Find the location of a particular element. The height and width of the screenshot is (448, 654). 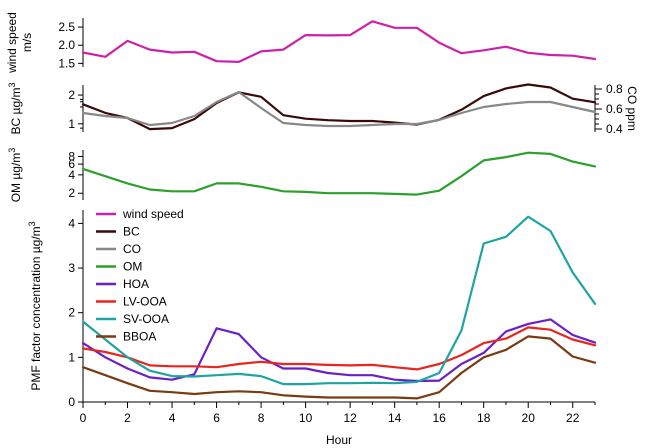

y-tick-label: 2.5 is located at coordinates (66, 27).